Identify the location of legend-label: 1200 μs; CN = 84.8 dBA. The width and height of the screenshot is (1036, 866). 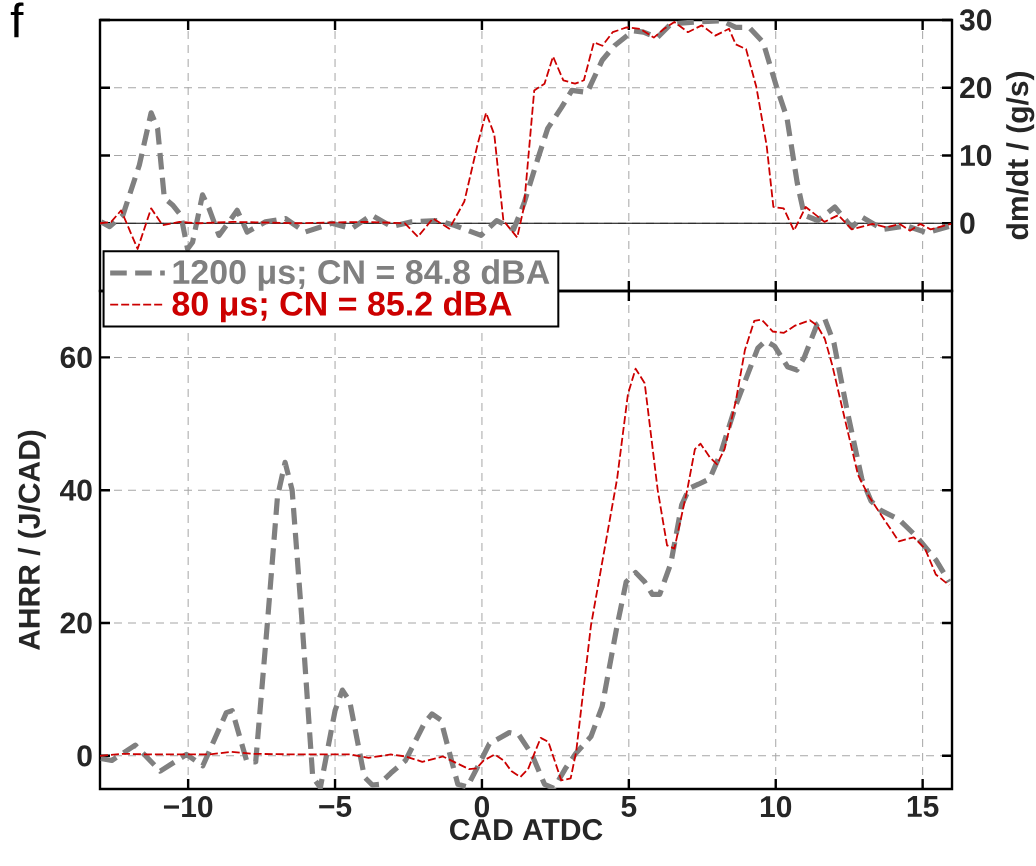
(361, 275).